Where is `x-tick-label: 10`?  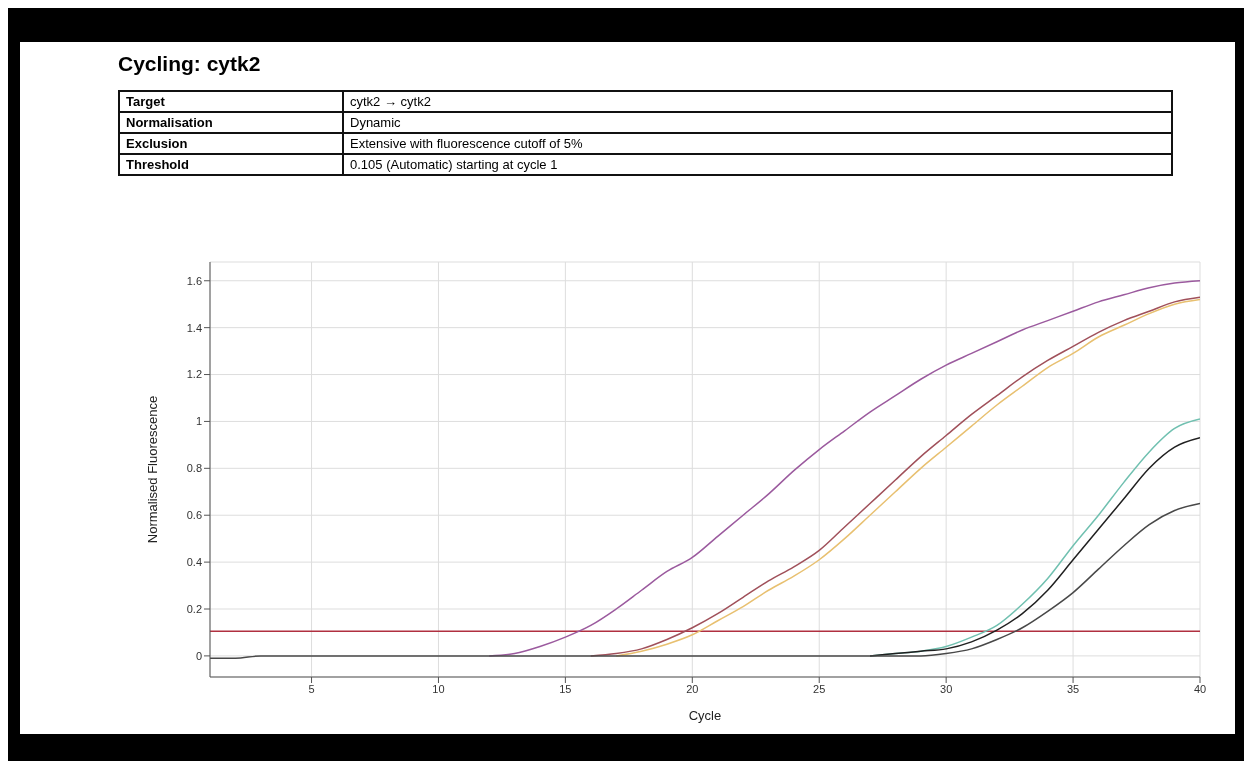 x-tick-label: 10 is located at coordinates (438, 688).